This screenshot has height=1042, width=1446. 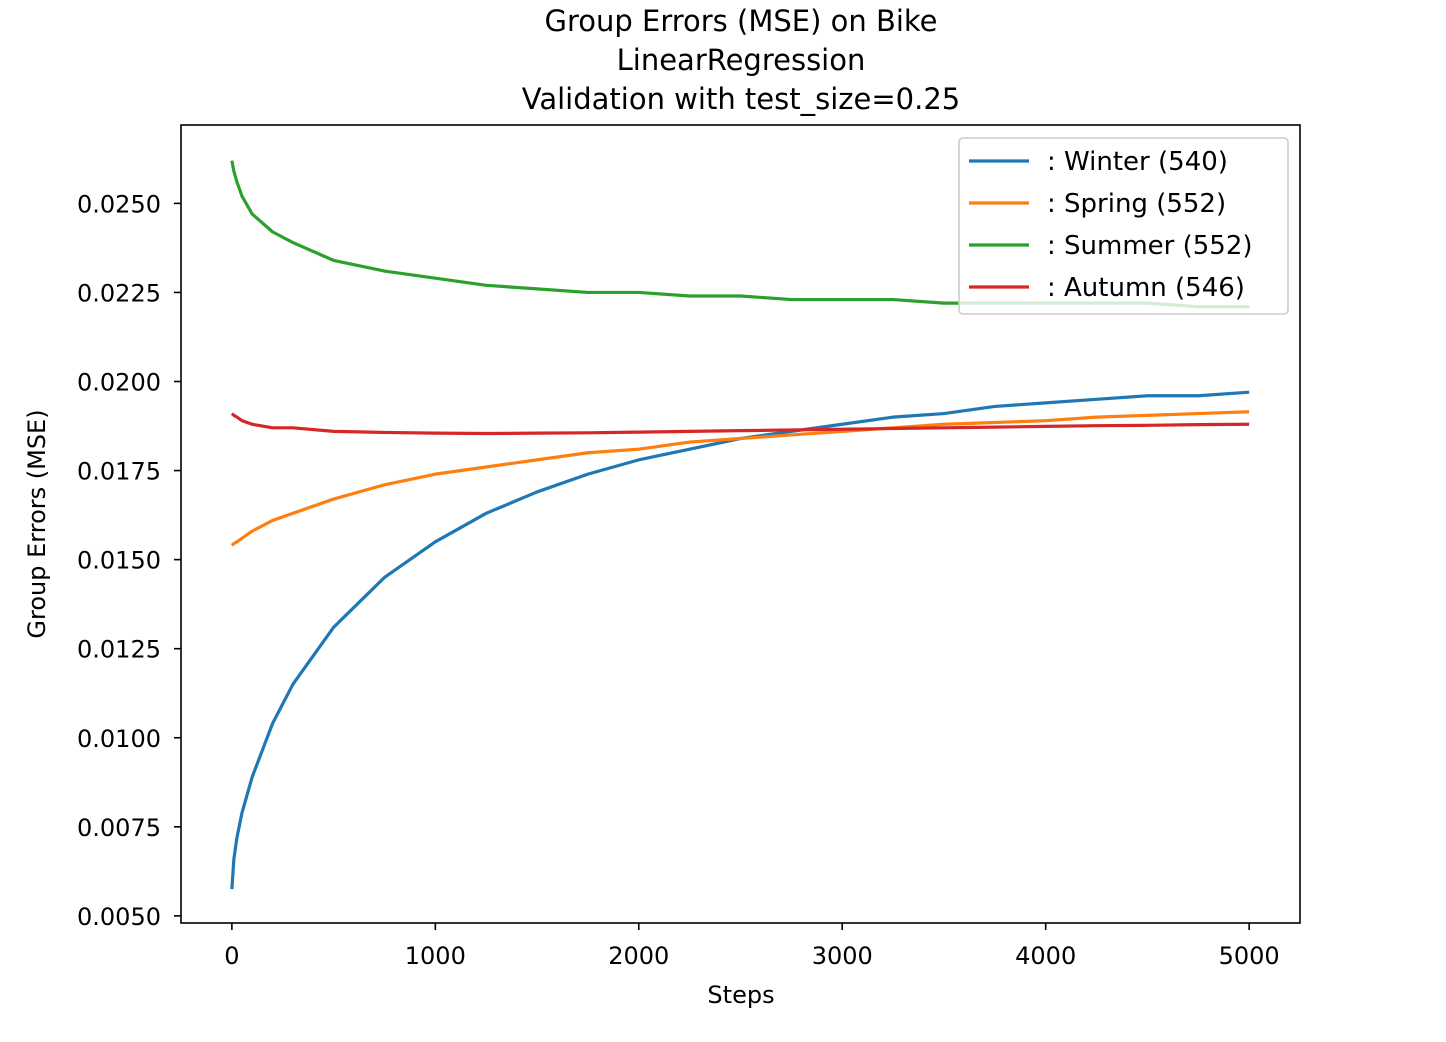 I want to click on y-tick-label: 0.0075, so click(x=119, y=828).